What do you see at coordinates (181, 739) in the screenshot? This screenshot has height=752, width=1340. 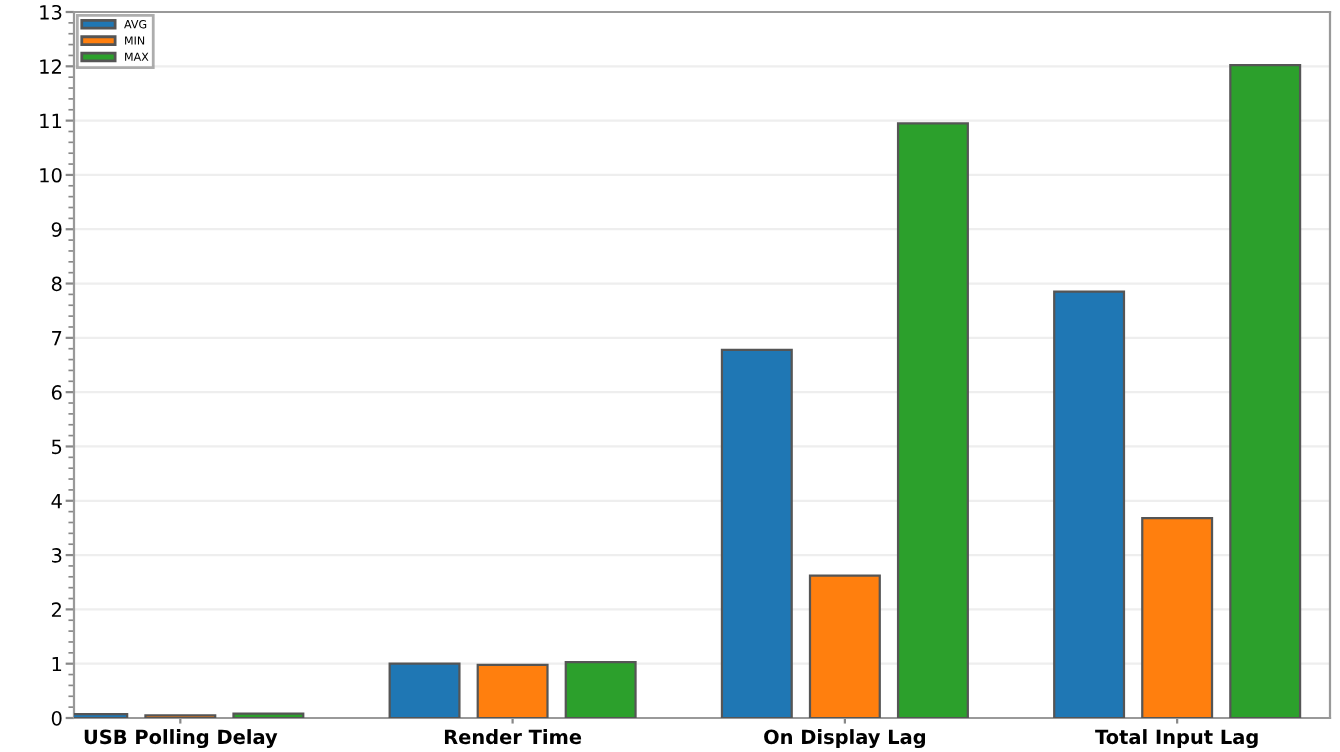 I see `x-tick-label: USB Polling Delay` at bounding box center [181, 739].